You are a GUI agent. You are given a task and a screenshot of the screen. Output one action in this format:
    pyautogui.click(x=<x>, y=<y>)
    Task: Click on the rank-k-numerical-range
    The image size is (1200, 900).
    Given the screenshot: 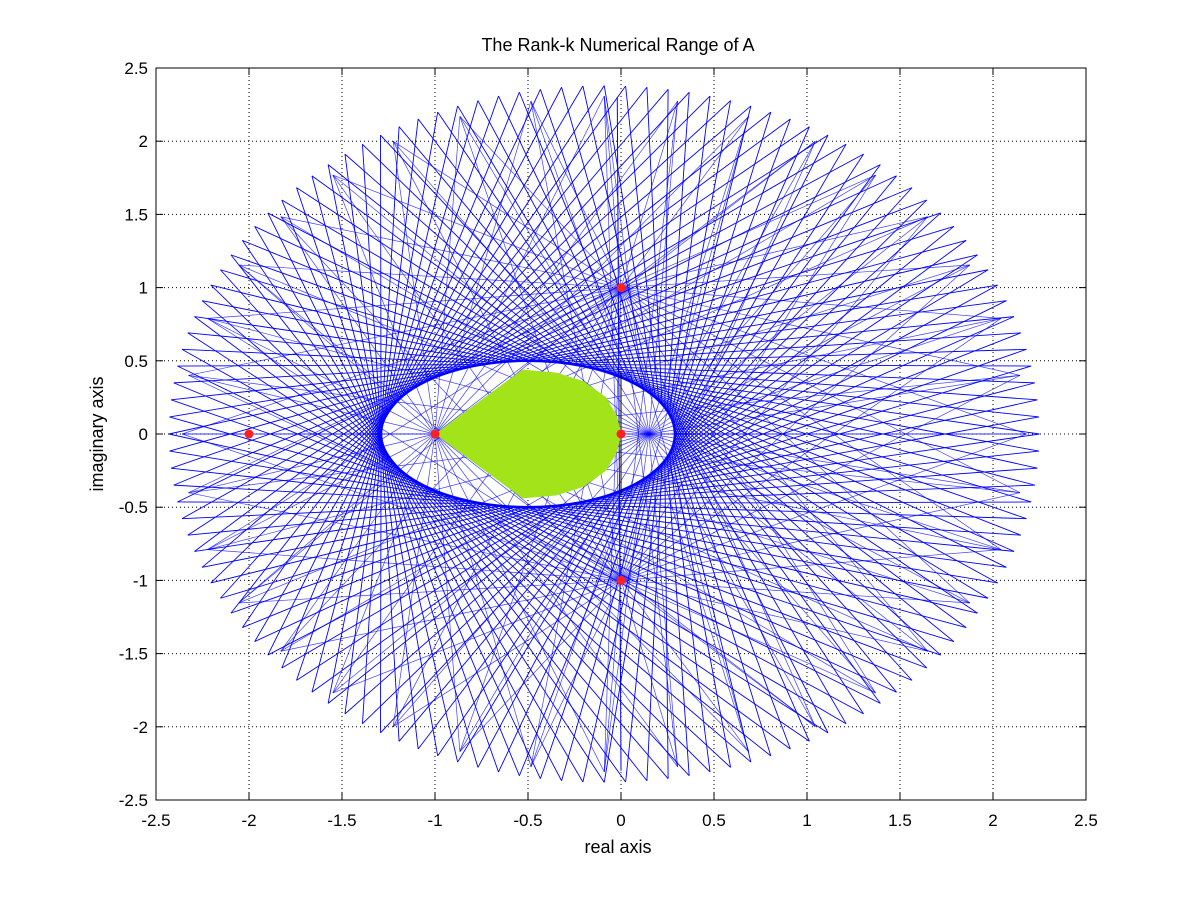 What is the action you would take?
    pyautogui.click(x=528, y=434)
    